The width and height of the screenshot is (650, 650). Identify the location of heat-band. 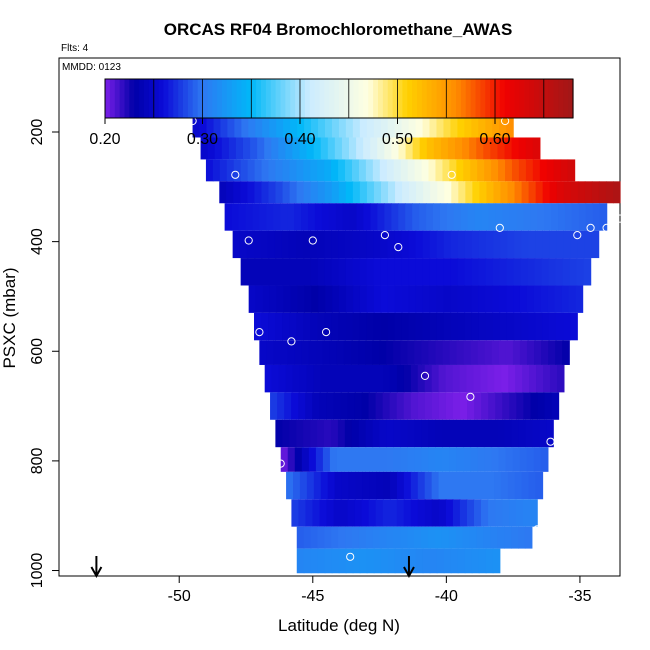
(415, 406).